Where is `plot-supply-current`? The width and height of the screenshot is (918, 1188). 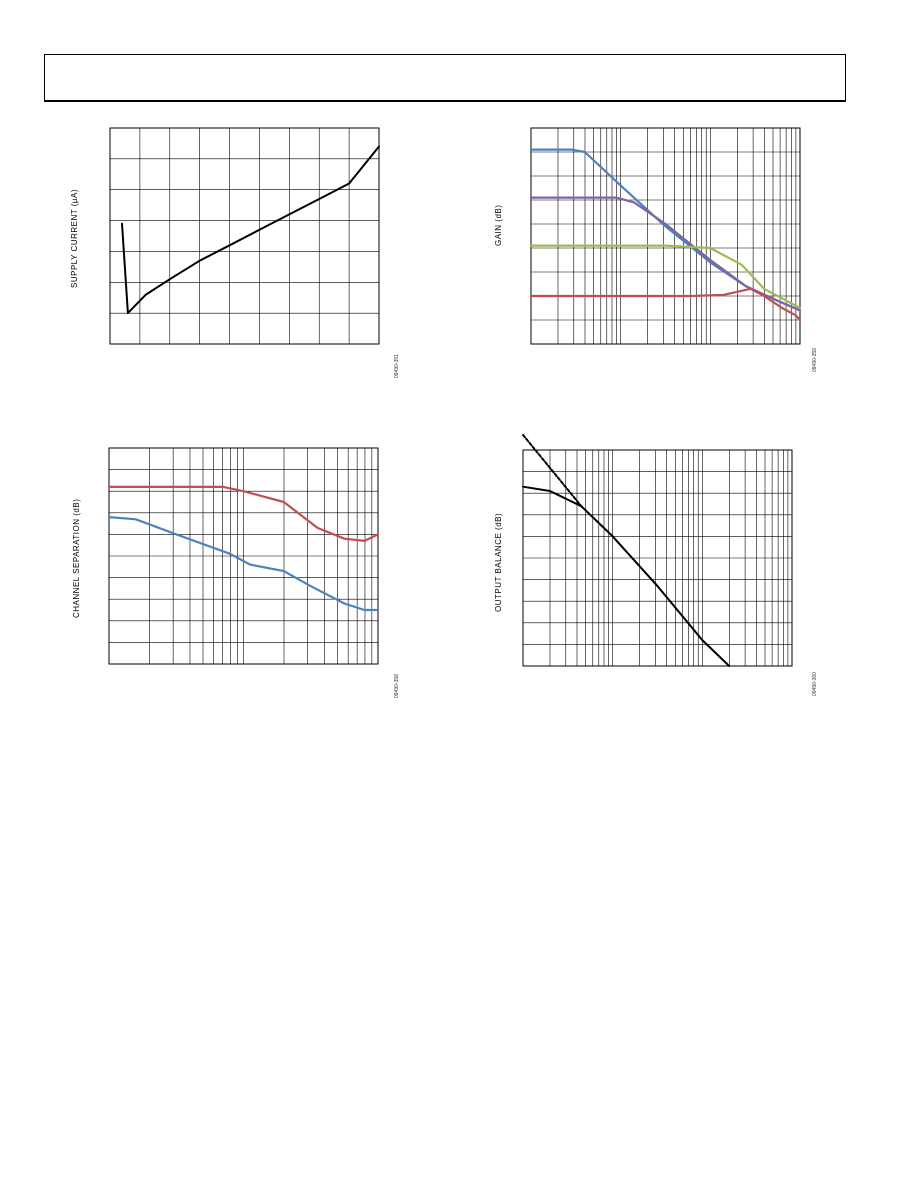 plot-supply-current is located at coordinates (244, 236).